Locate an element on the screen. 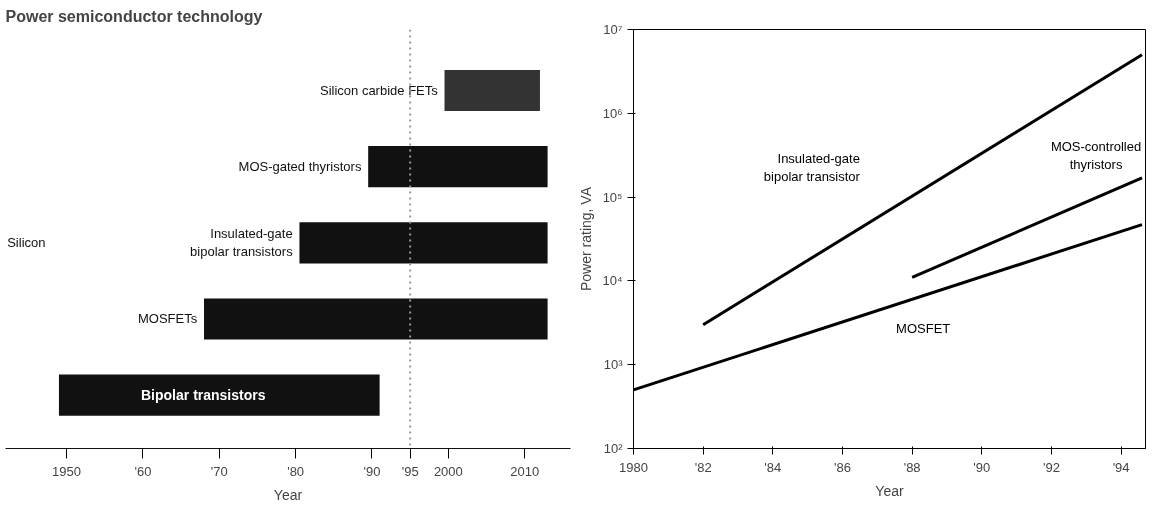 Image resolution: width=1169 pixels, height=517 pixels. x-tick-label: 2010 is located at coordinates (525, 471).